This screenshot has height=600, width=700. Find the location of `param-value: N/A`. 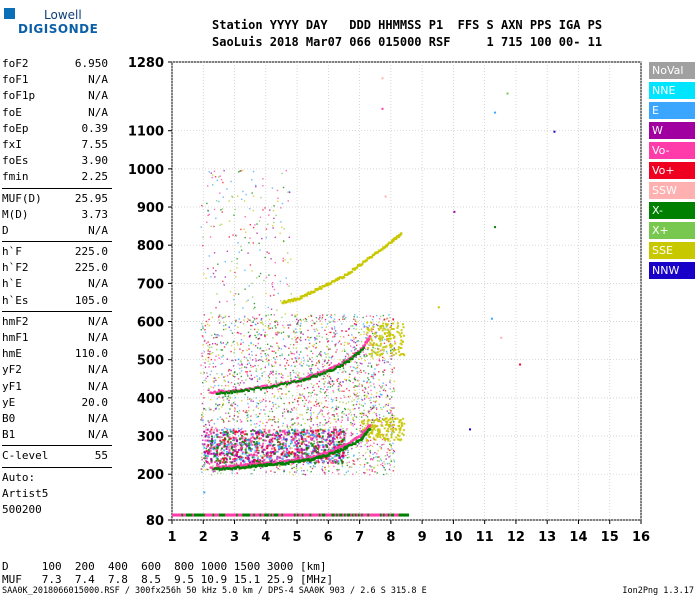

param-value: N/A is located at coordinates (98, 418).